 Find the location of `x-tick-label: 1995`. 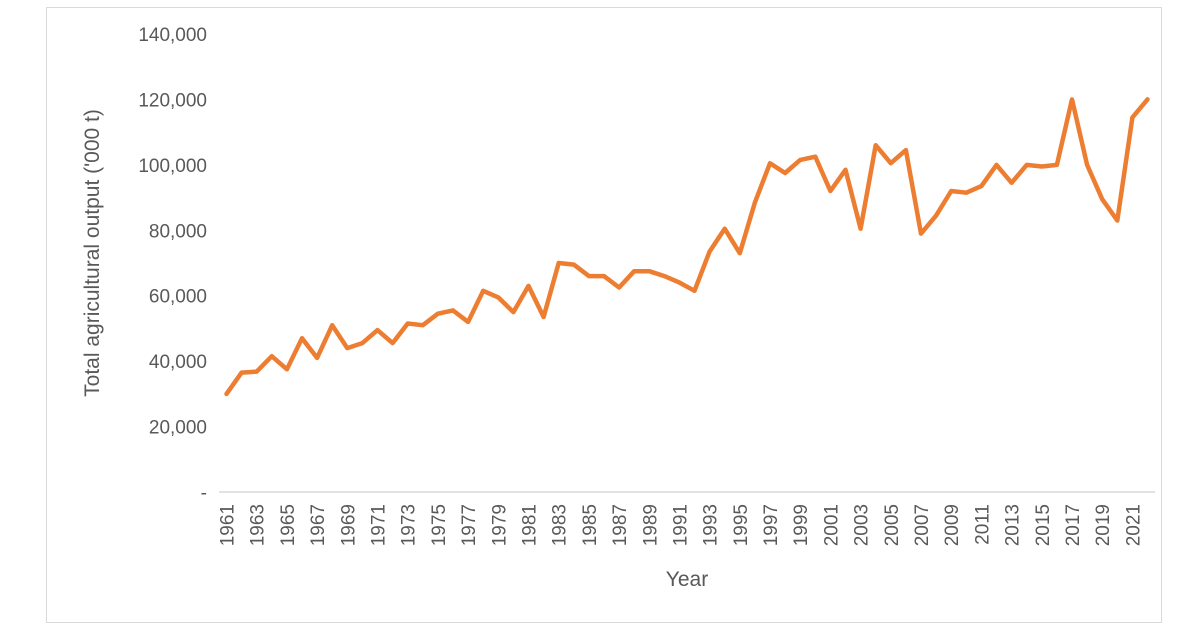

x-tick-label: 1995 is located at coordinates (741, 525).